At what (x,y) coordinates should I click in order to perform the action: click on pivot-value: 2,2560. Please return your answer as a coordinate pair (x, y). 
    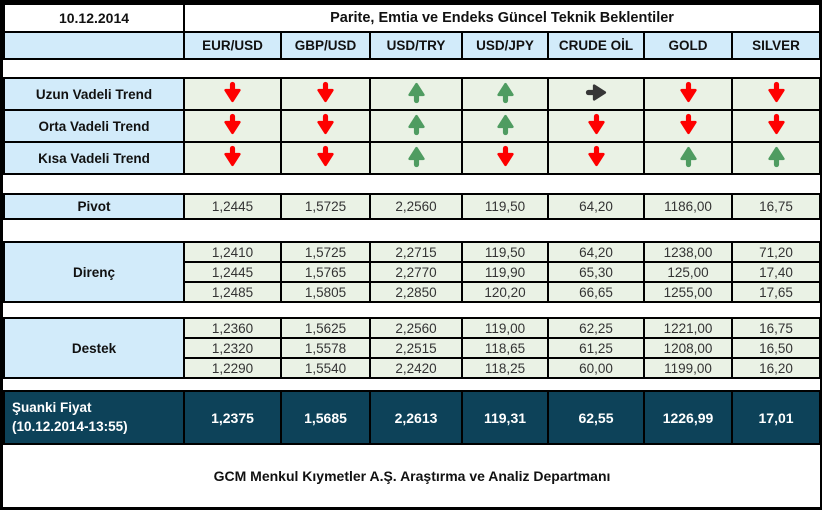
    Looking at the image, I should click on (416, 206).